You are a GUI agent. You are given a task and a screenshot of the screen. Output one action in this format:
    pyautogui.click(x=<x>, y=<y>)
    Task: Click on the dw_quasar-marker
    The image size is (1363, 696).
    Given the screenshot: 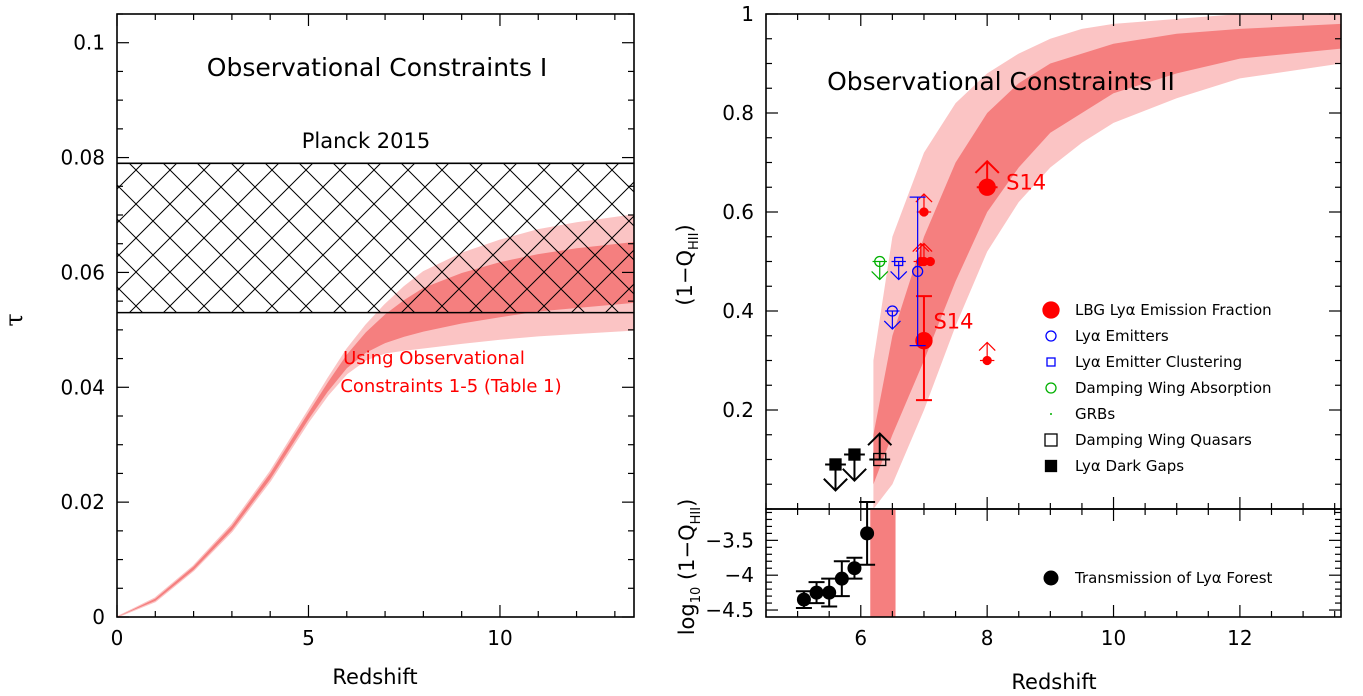 What is the action you would take?
    pyautogui.click(x=880, y=459)
    